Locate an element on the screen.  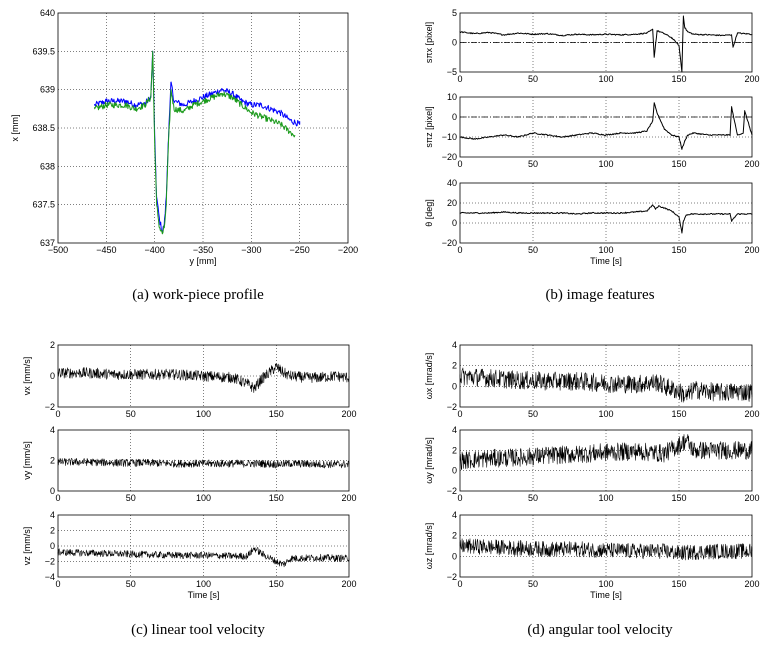
x-tick-label-b3: 50 is located at coordinates (533, 250).